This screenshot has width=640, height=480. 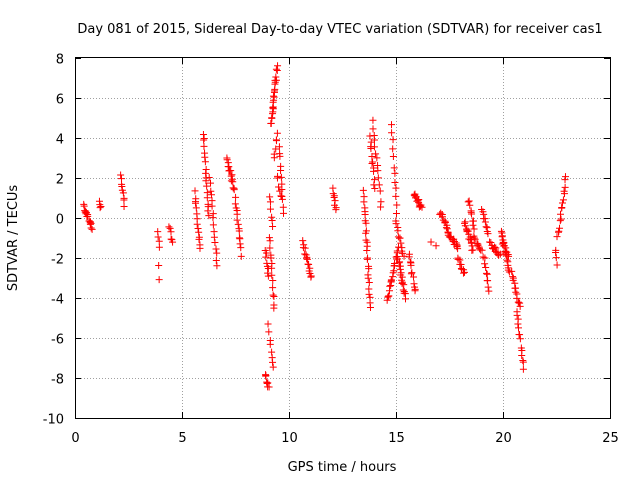 What do you see at coordinates (342, 467) in the screenshot?
I see `x-axis-label: GPS time / hours` at bounding box center [342, 467].